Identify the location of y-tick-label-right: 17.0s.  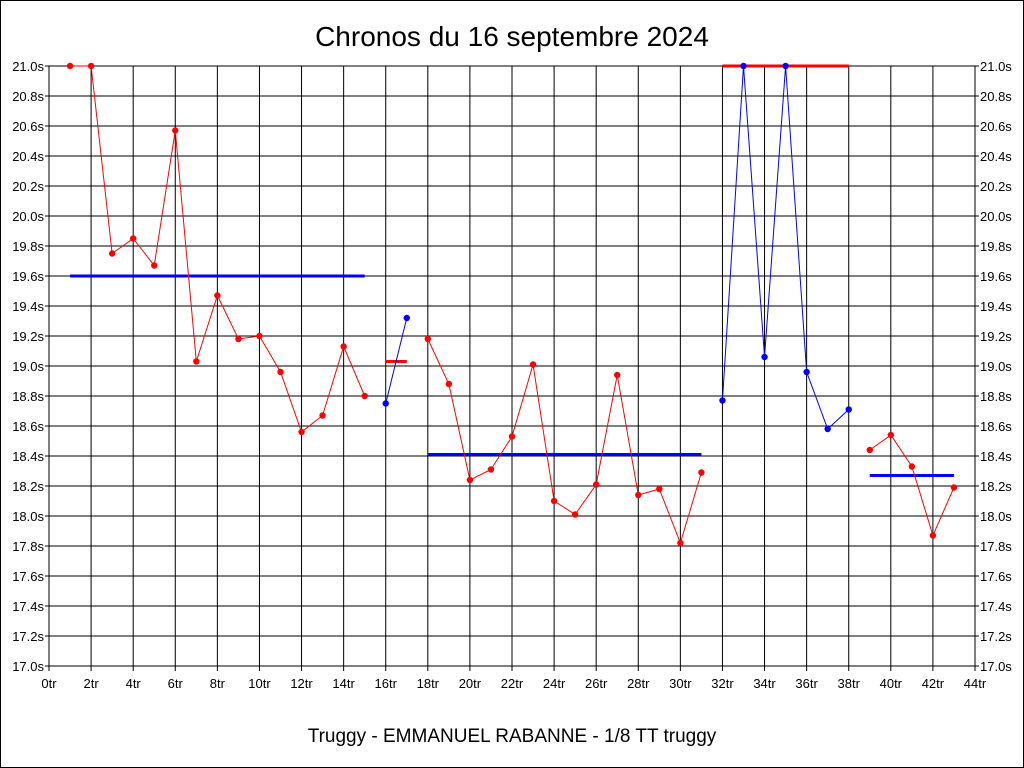
(996, 666).